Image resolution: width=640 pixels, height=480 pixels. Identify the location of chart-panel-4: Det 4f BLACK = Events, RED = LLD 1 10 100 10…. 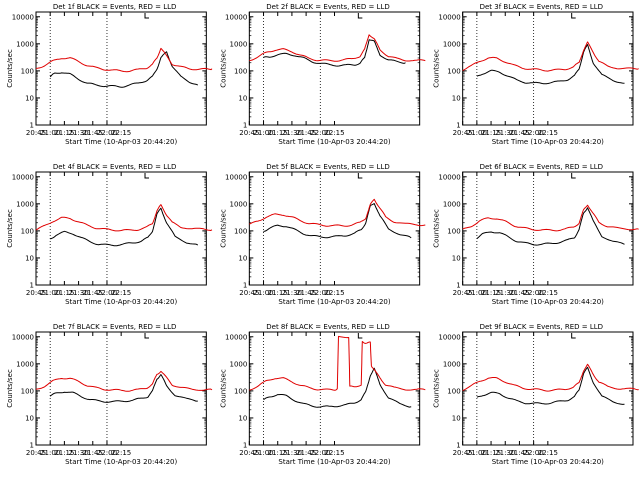
(109, 234).